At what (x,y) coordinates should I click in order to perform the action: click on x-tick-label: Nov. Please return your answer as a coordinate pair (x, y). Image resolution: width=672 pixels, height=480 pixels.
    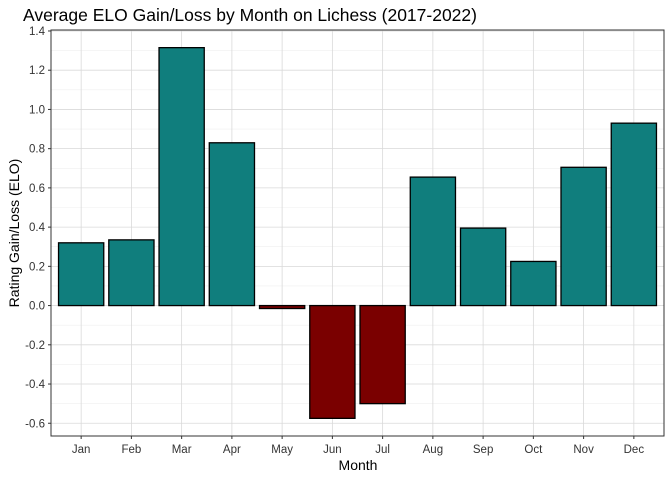
    Looking at the image, I should click on (583, 450).